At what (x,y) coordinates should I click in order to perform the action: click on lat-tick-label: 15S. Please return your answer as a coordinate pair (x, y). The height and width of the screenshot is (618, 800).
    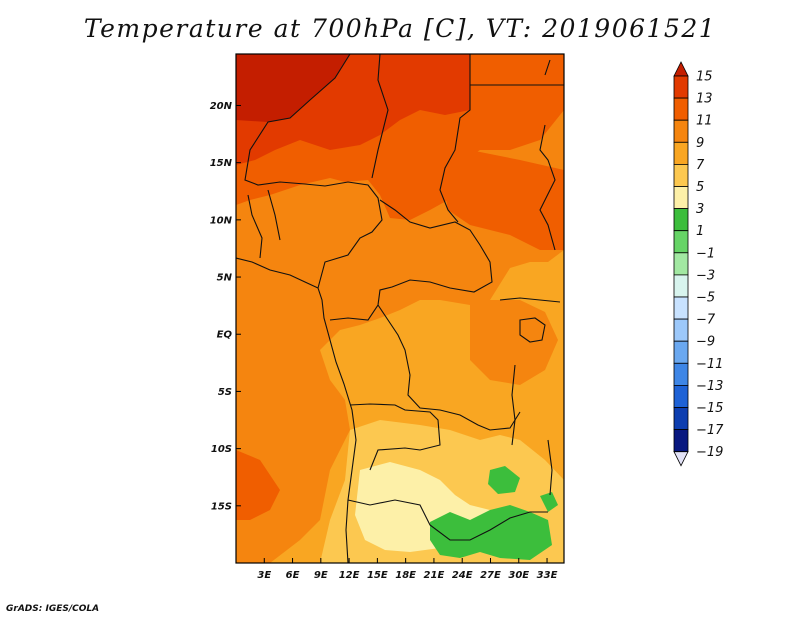
    Looking at the image, I should click on (221, 506).